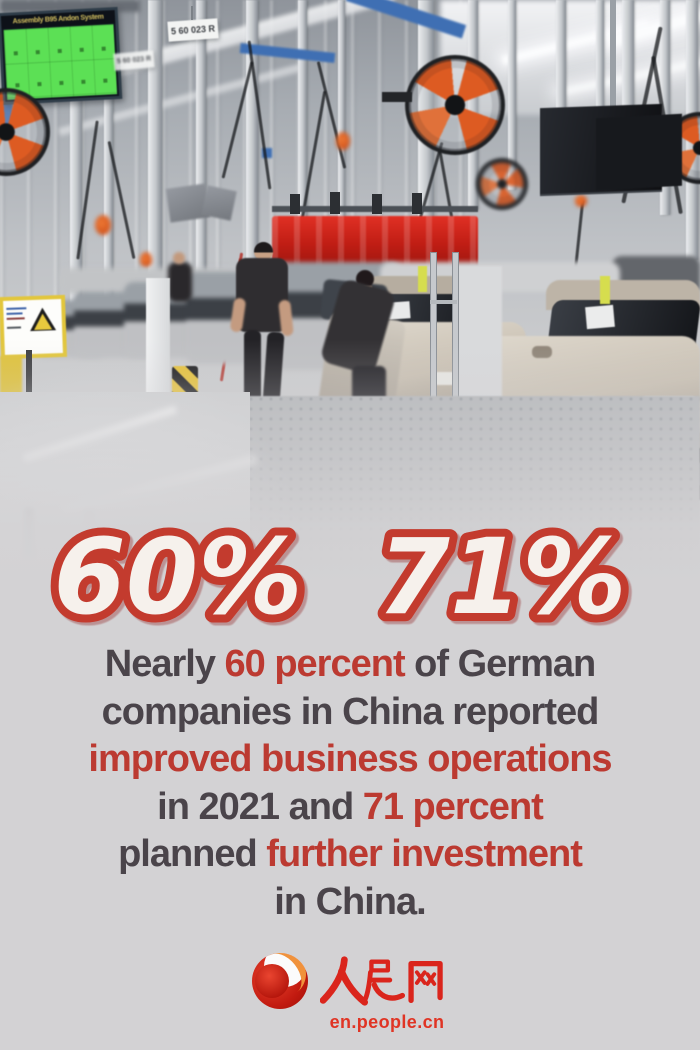 This screenshot has height=1050, width=700. I want to click on caption-line: companies in China reported, so click(350, 713).